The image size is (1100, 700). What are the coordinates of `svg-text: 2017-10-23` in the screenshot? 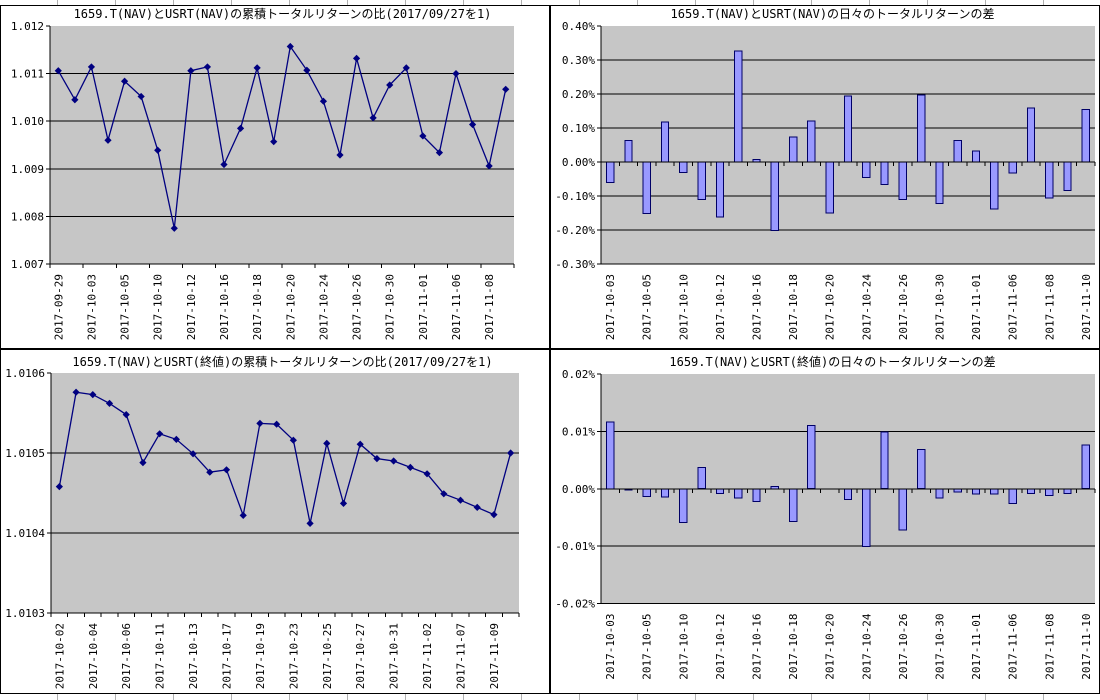 It's located at (293, 656).